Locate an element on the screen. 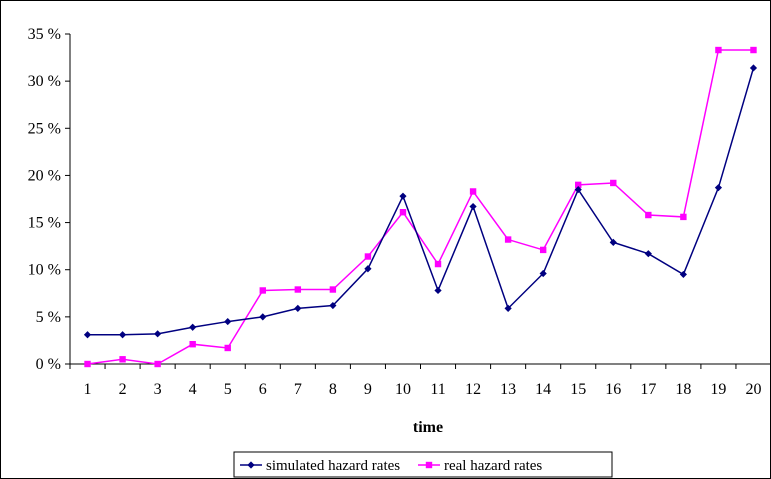  y-tick-label: 10 % is located at coordinates (44, 270).